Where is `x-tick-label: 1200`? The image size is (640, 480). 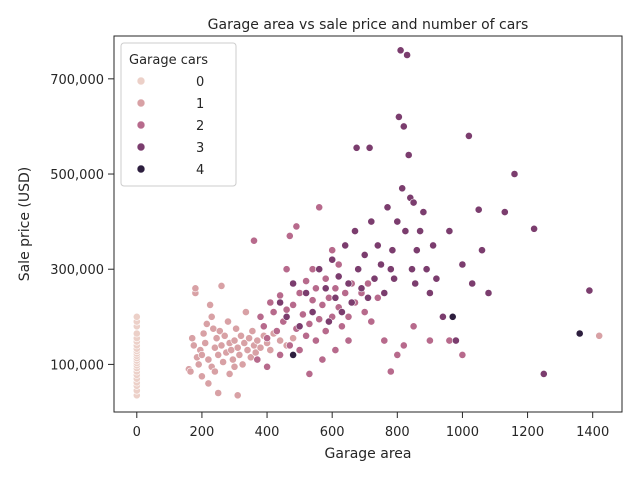 x-tick-label: 1200 is located at coordinates (527, 432).